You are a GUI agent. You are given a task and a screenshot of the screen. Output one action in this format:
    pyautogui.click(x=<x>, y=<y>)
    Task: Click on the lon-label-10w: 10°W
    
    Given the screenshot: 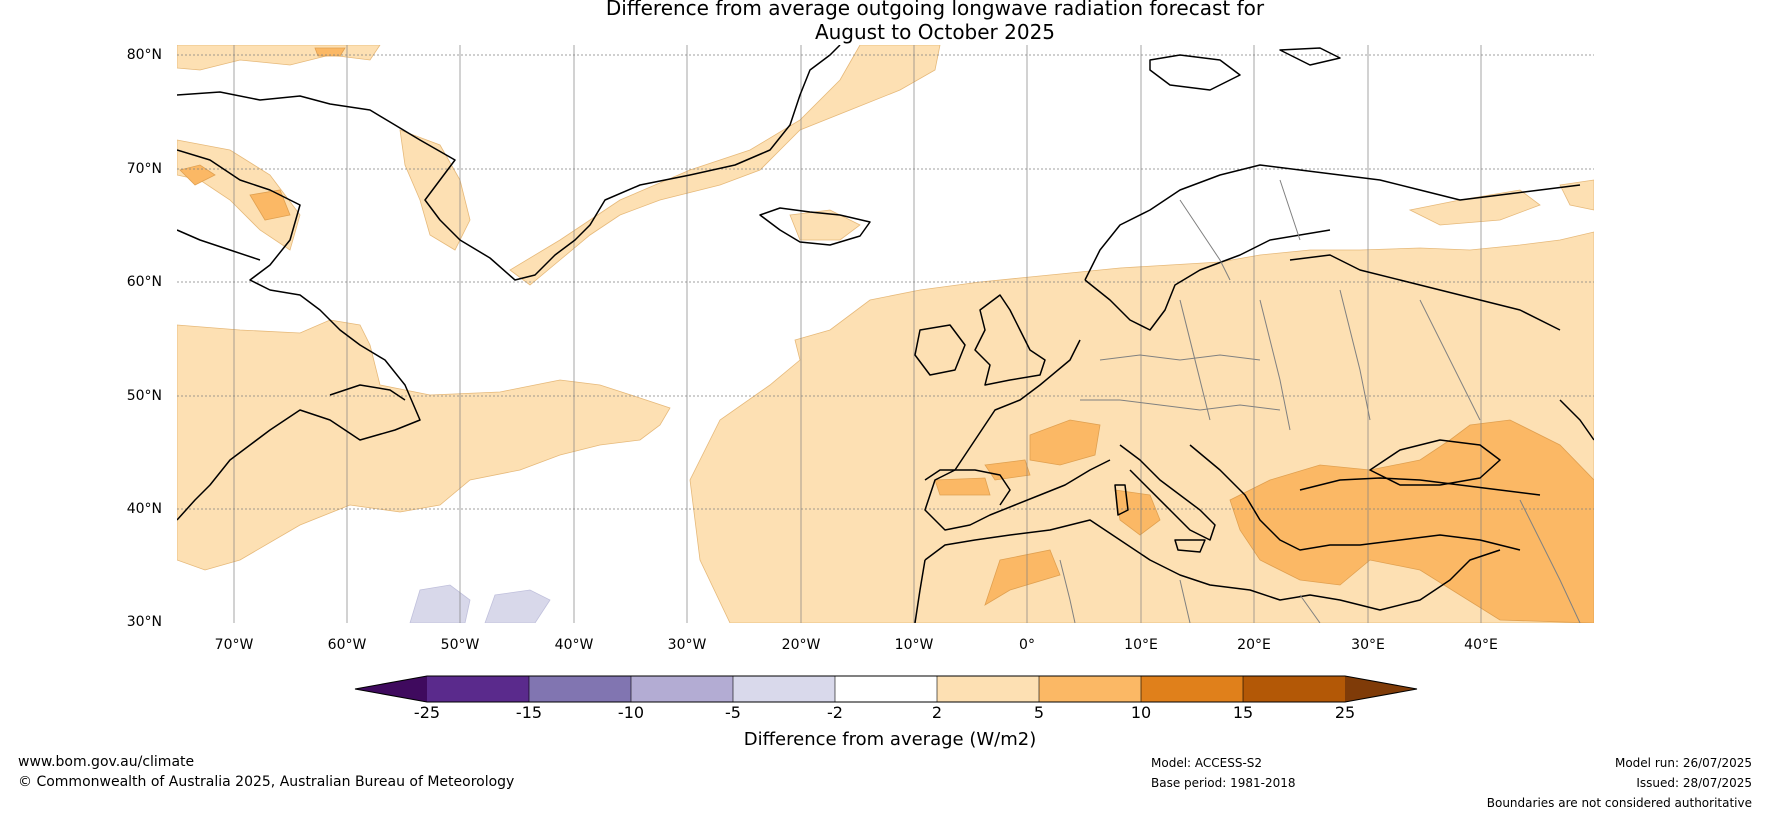 What is the action you would take?
    pyautogui.click(x=914, y=645)
    